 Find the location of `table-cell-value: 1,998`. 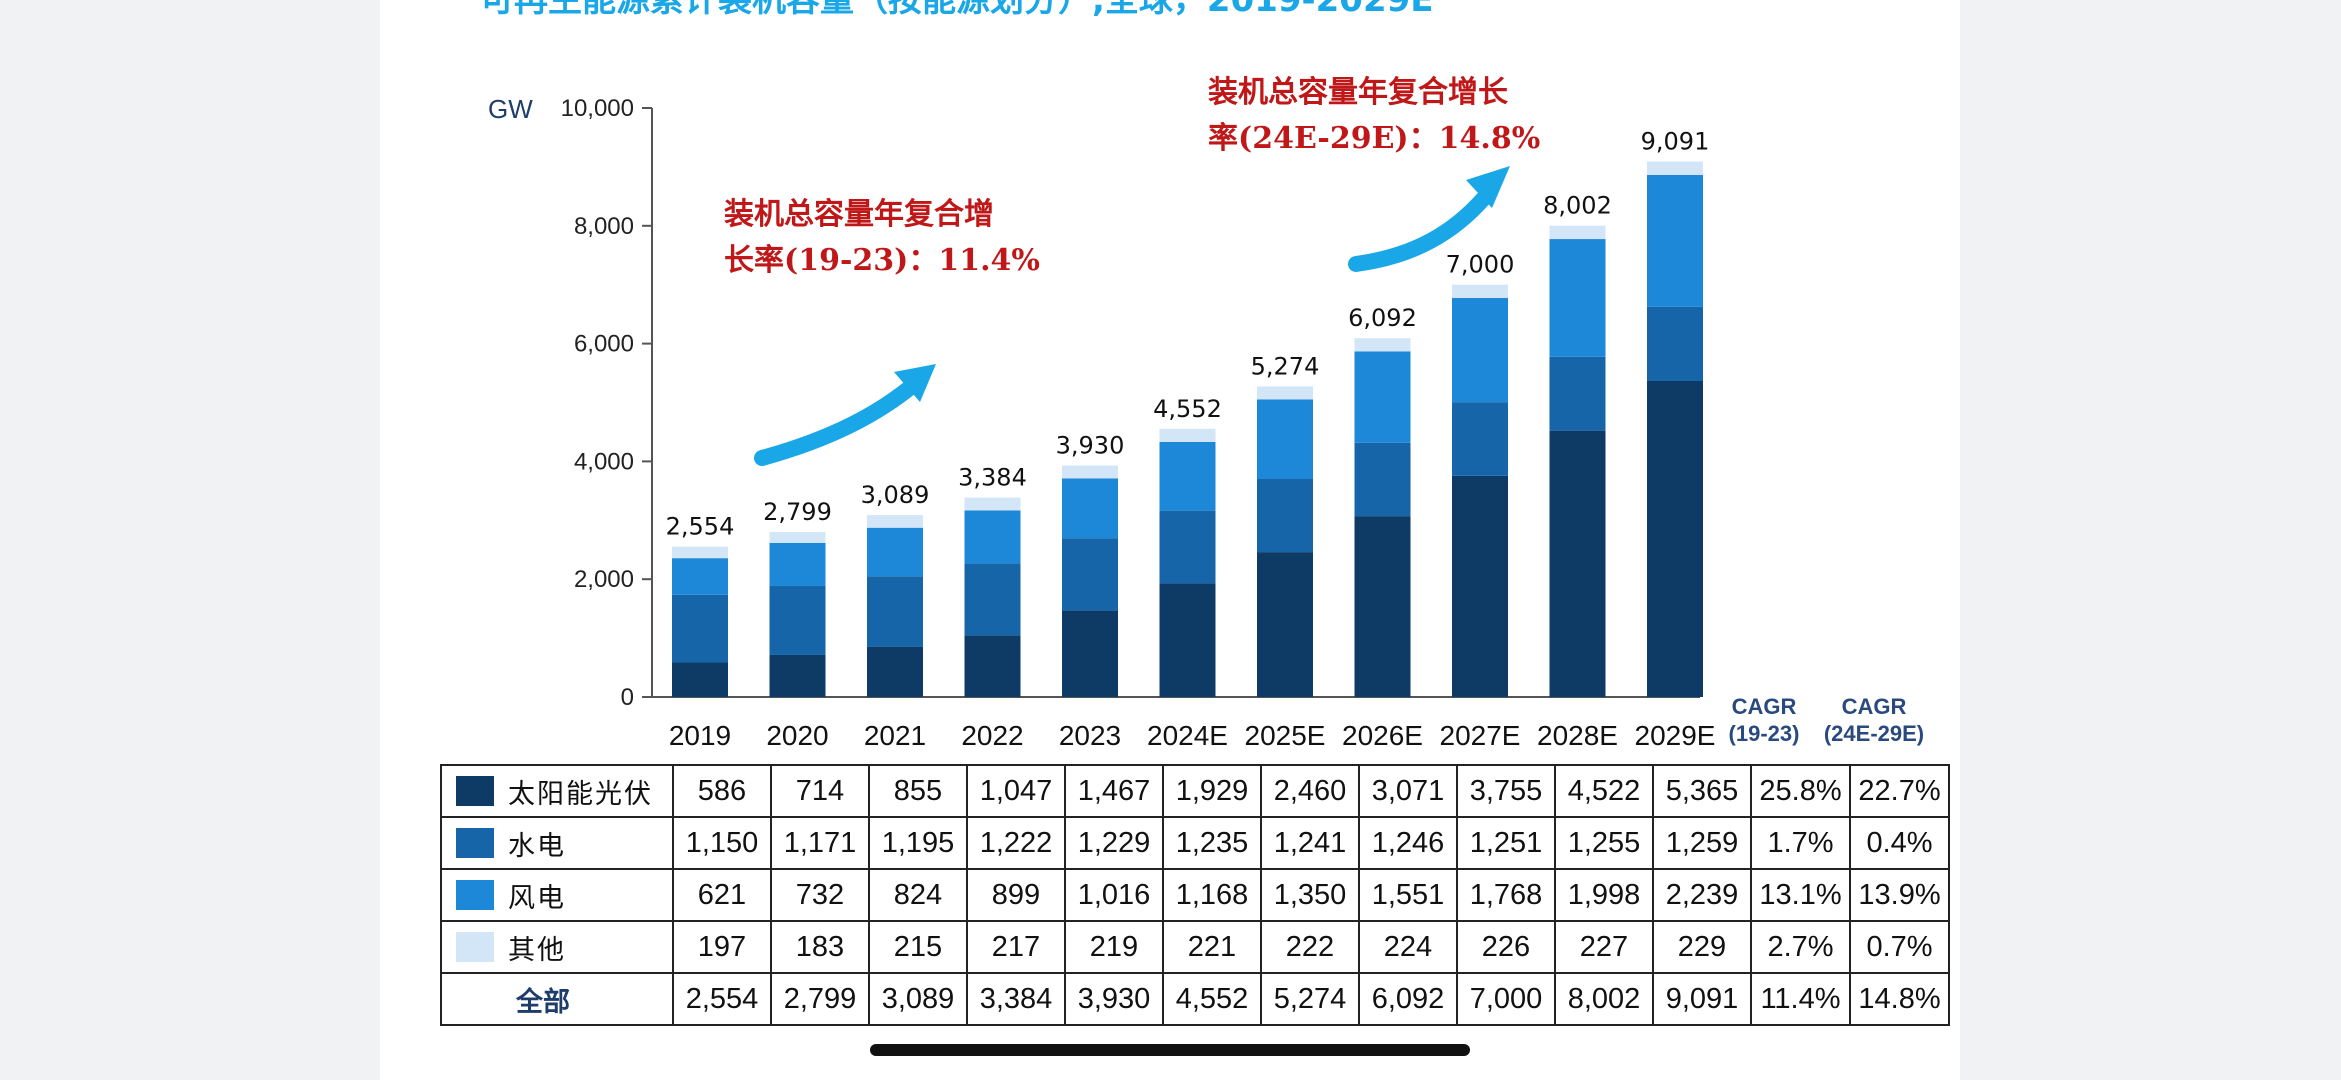

table-cell-value: 1,998 is located at coordinates (1604, 895).